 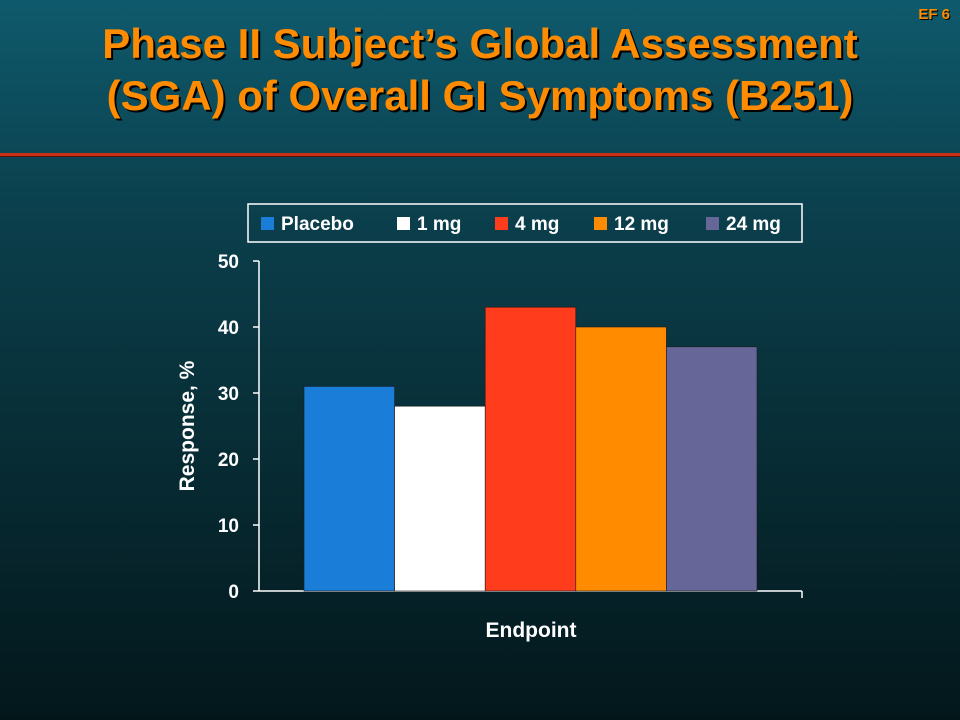 What do you see at coordinates (600, 223) in the screenshot?
I see `legend-swatch-12-mg` at bounding box center [600, 223].